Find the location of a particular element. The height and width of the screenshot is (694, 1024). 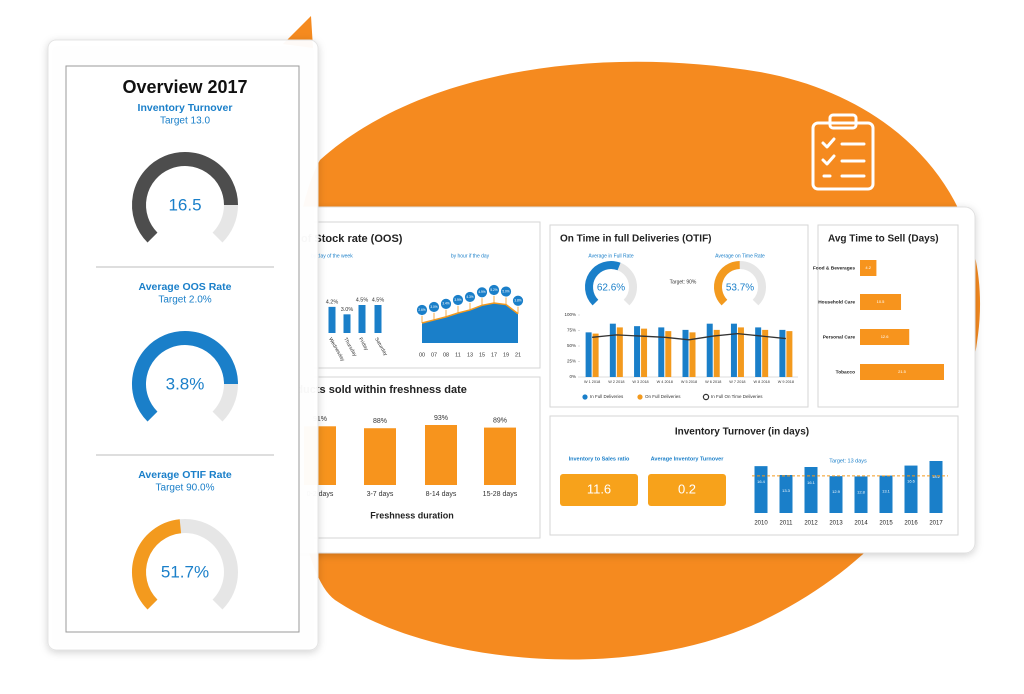

data-label: 88% is located at coordinates (380, 421).